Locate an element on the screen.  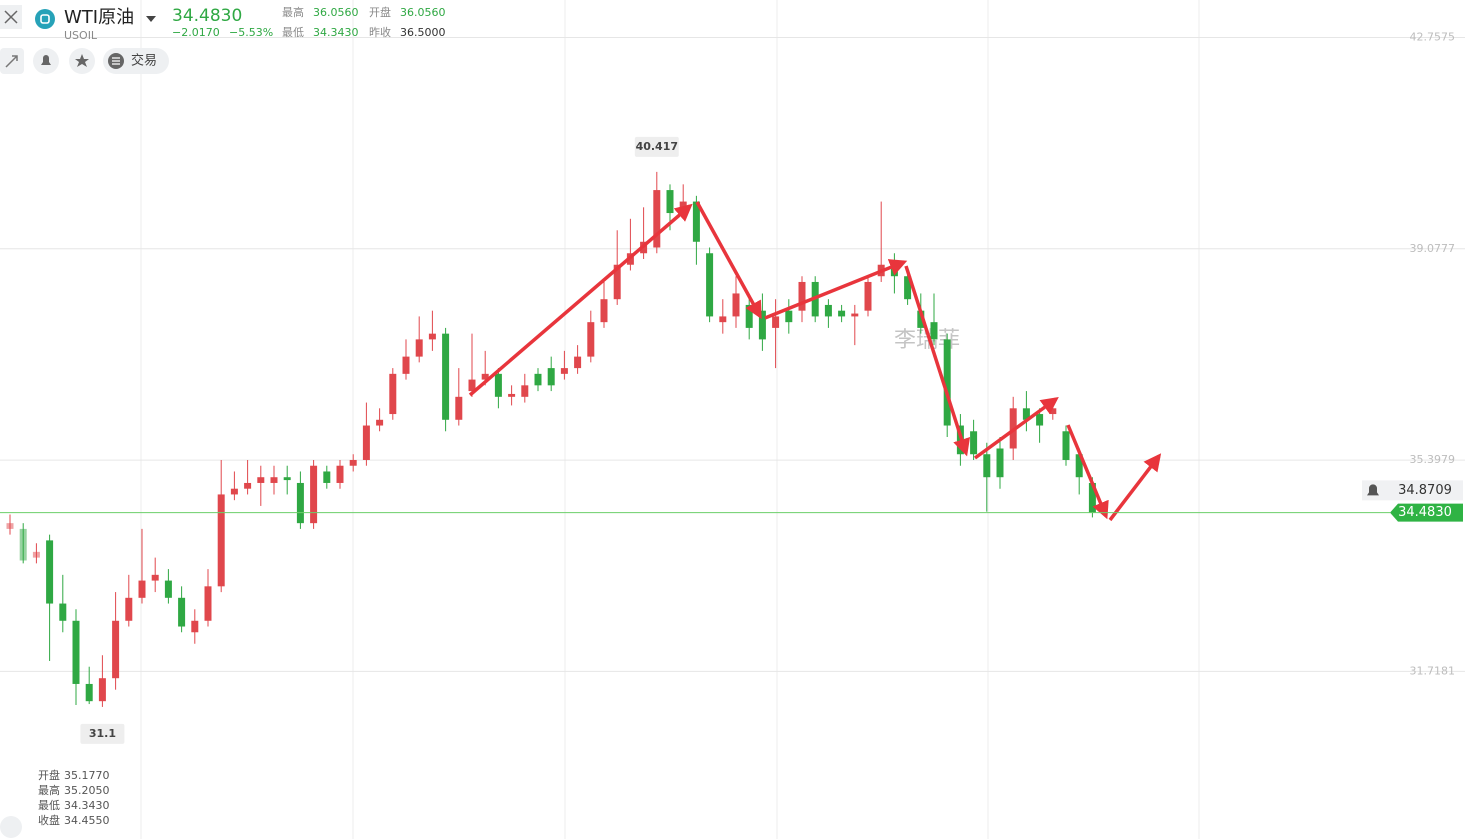
hover-value: 35.2050 is located at coordinates (87, 790).